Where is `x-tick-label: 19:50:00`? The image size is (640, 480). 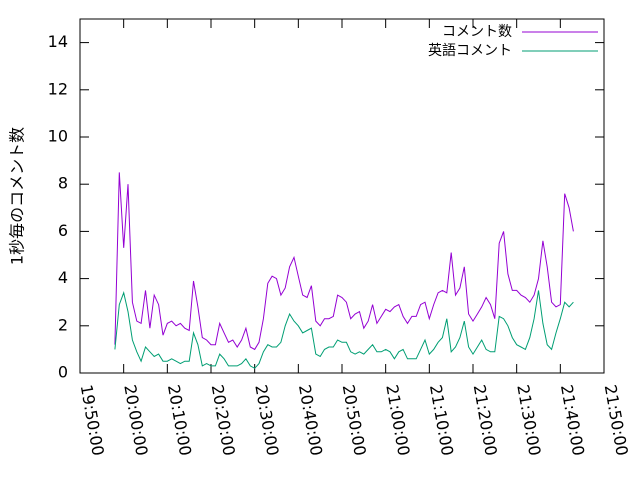
x-tick-label: 19:50:00 is located at coordinates (92, 420).